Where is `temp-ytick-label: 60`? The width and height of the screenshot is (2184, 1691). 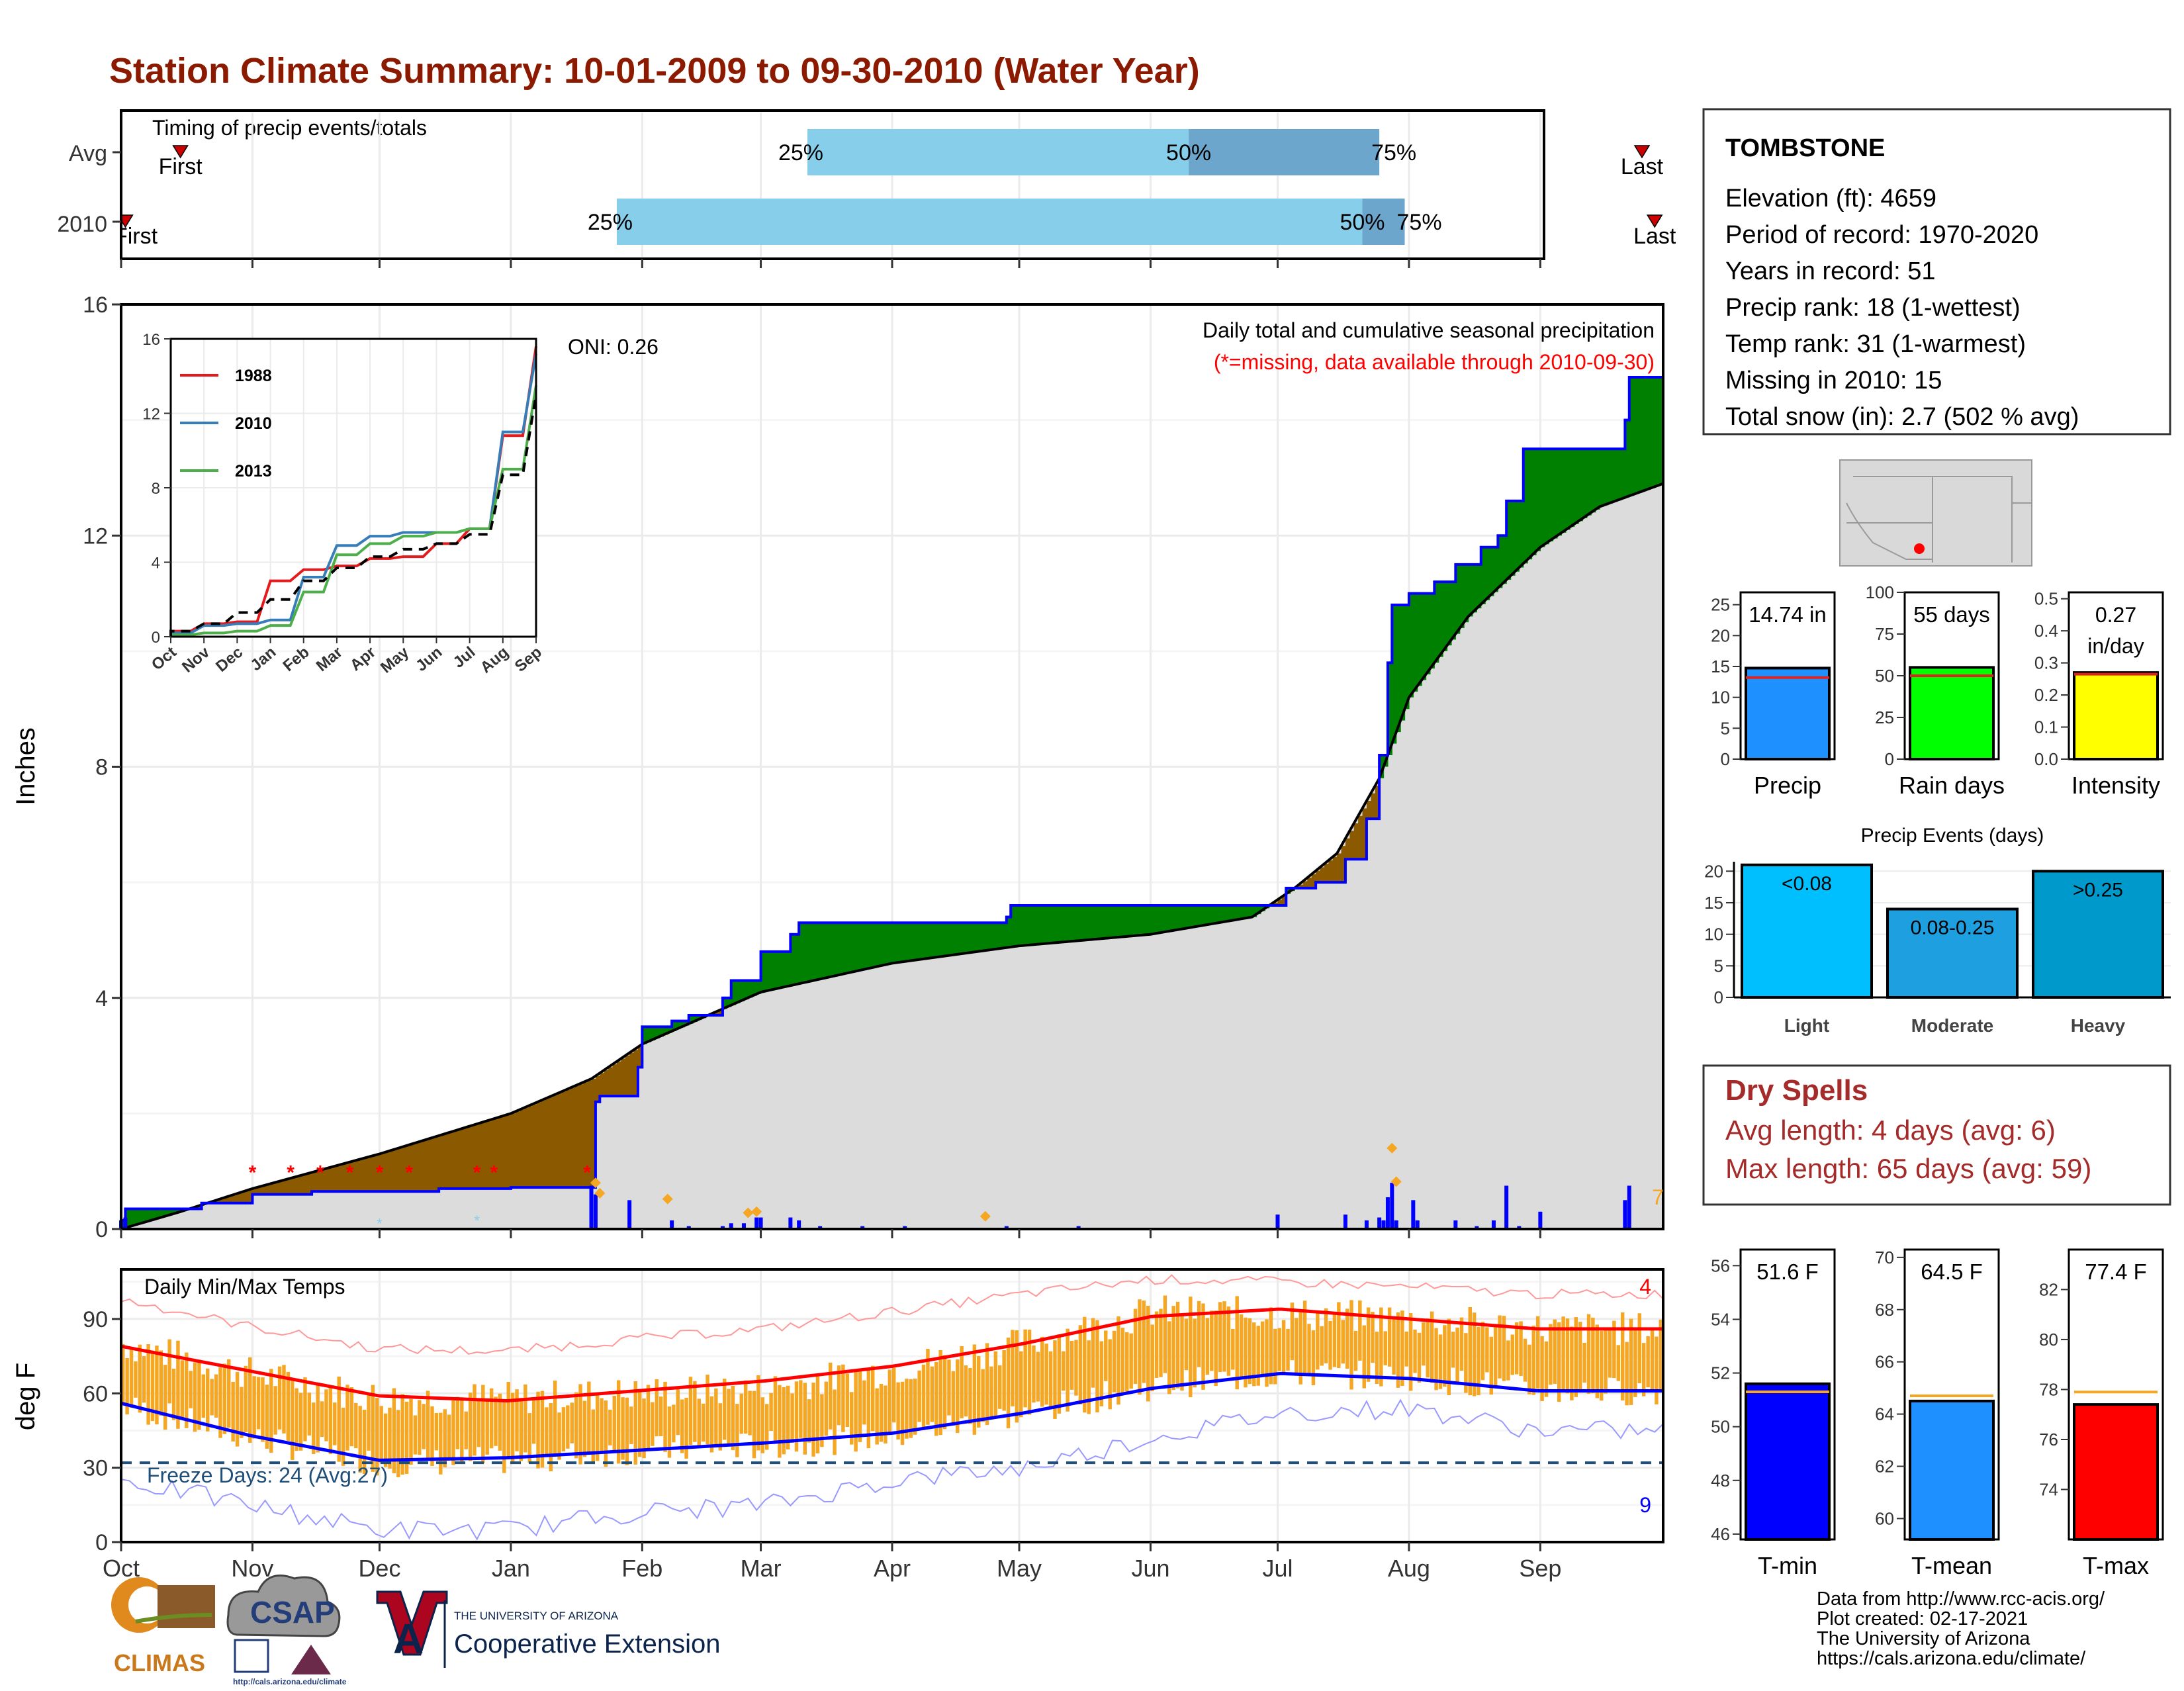 temp-ytick-label: 60 is located at coordinates (95, 1394).